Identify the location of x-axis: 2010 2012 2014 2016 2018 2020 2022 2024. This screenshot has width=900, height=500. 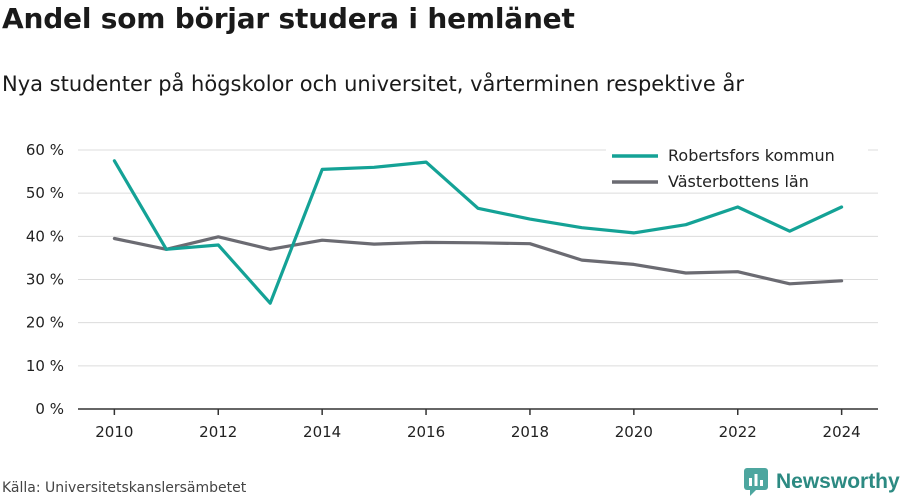
(478, 424).